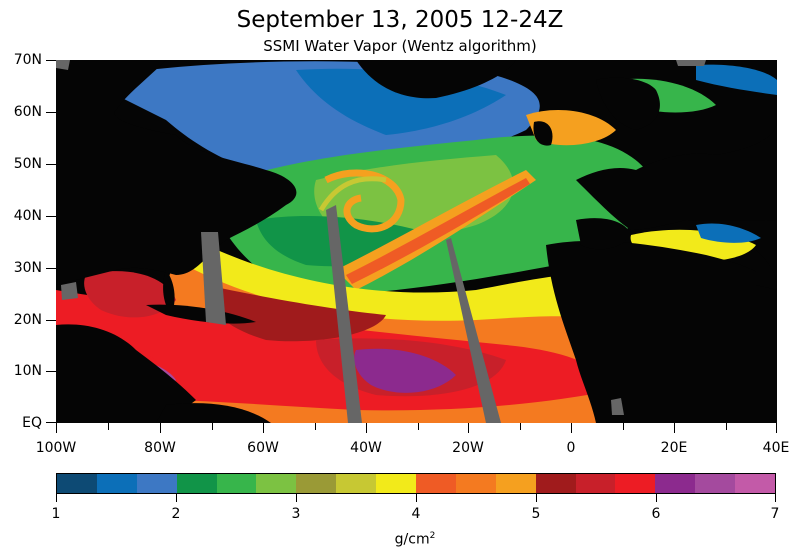 This screenshot has width=800, height=555. I want to click on lon-label-60w: 60W, so click(263, 448).